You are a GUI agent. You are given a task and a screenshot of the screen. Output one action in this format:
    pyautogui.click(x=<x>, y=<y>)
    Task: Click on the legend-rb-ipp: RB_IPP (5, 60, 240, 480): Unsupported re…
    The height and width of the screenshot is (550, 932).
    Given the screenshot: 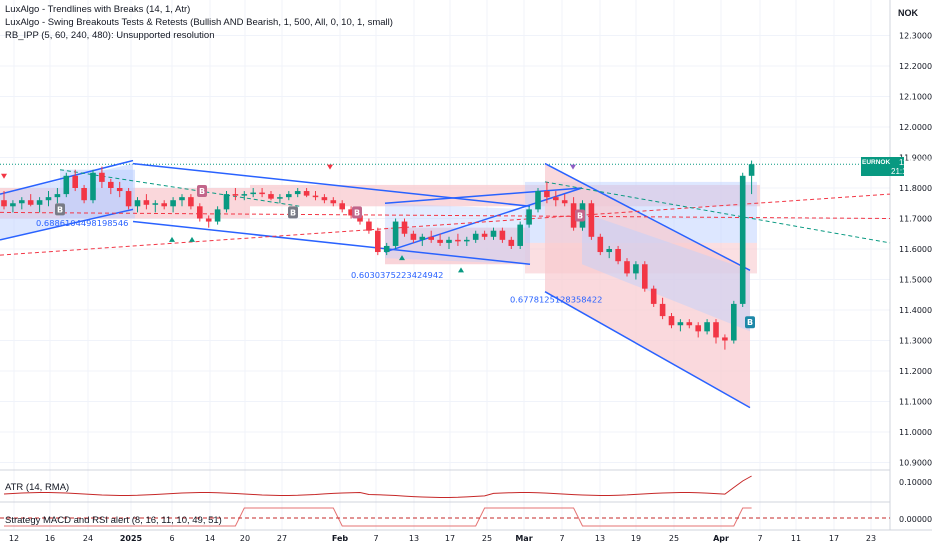 What is the action you would take?
    pyautogui.click(x=110, y=35)
    